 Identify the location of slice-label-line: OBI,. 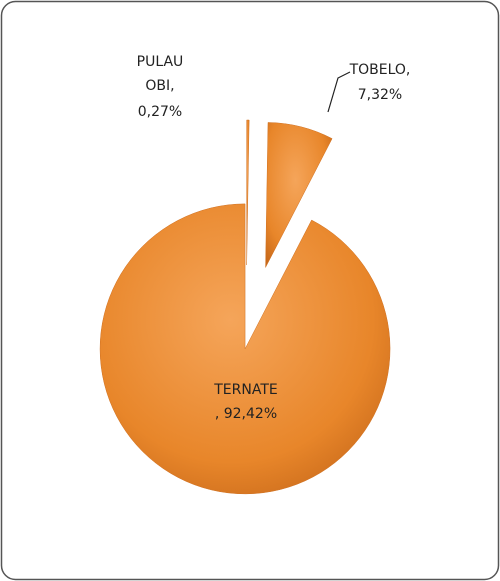
(159, 86).